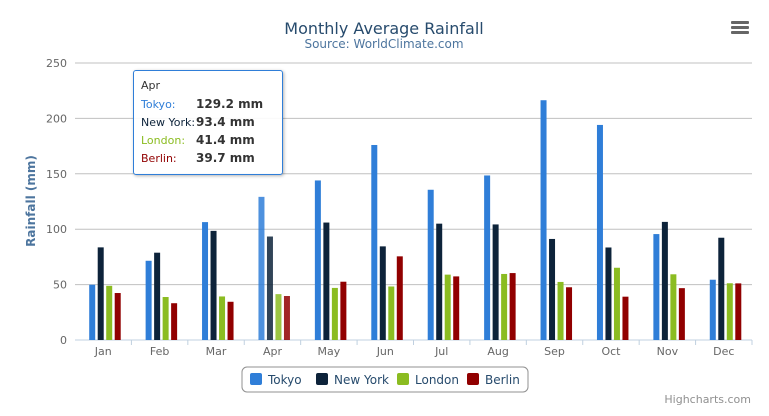 The image size is (769, 416). What do you see at coordinates (383, 44) in the screenshot?
I see `chart-subtitle: Source: WorldClimate.com` at bounding box center [383, 44].